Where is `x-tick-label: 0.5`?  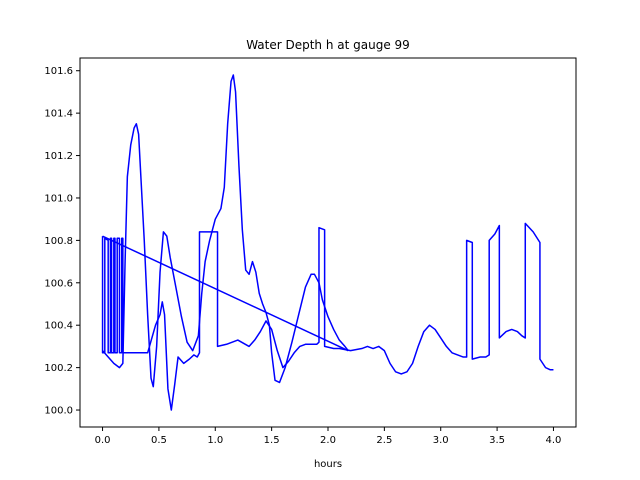 x-tick-label: 0.5 is located at coordinates (159, 440).